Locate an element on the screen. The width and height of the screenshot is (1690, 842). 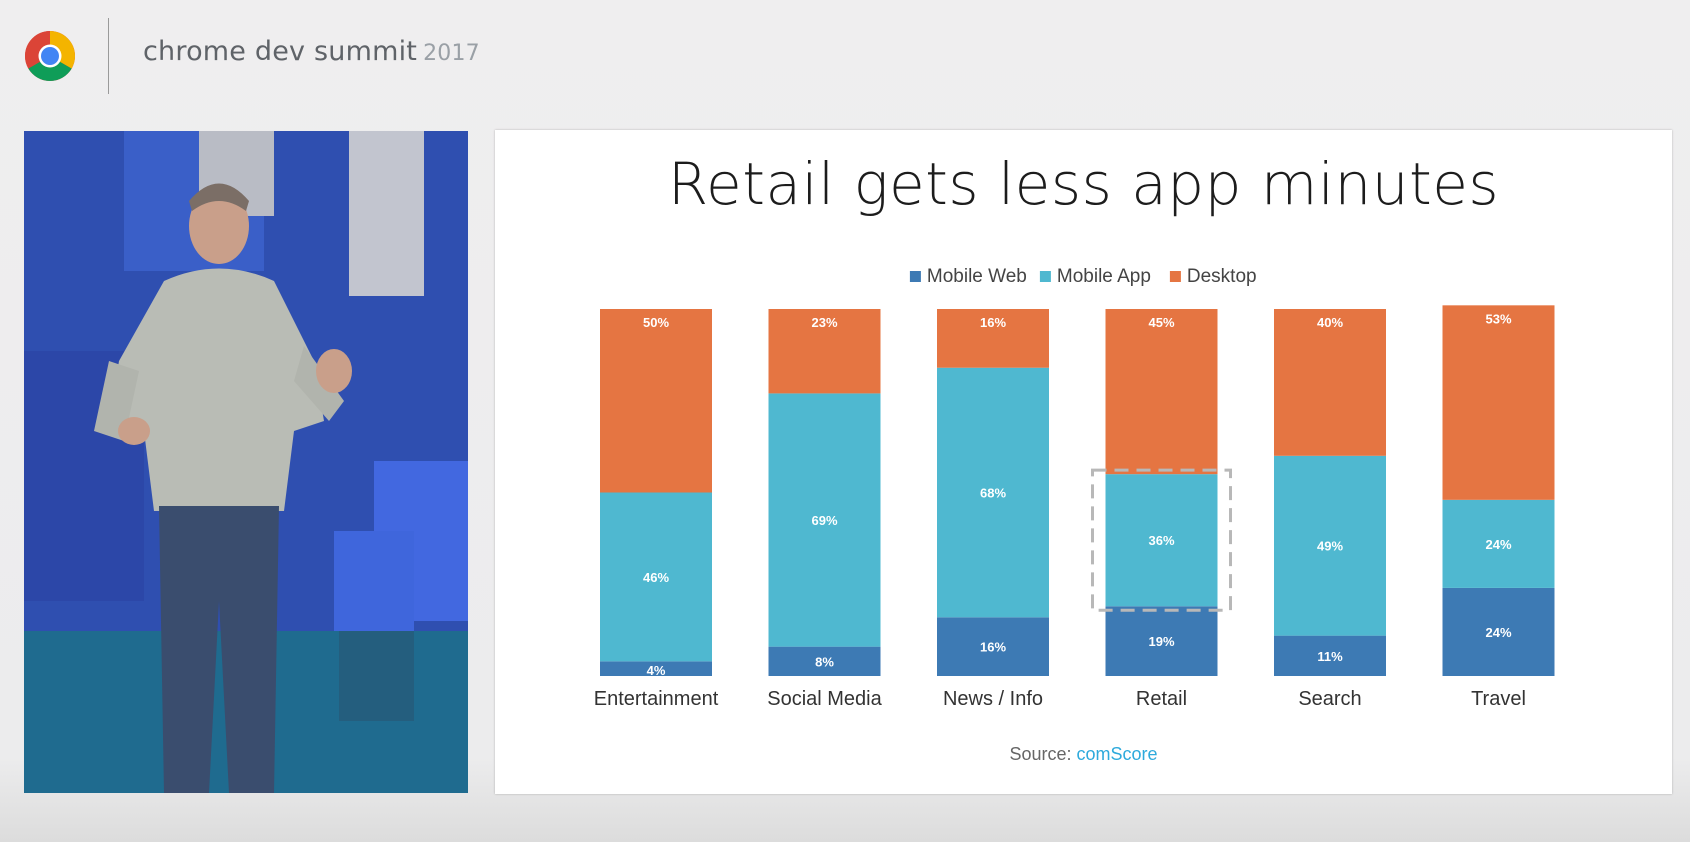
legend-swatch-mobile-app is located at coordinates (1045, 276).